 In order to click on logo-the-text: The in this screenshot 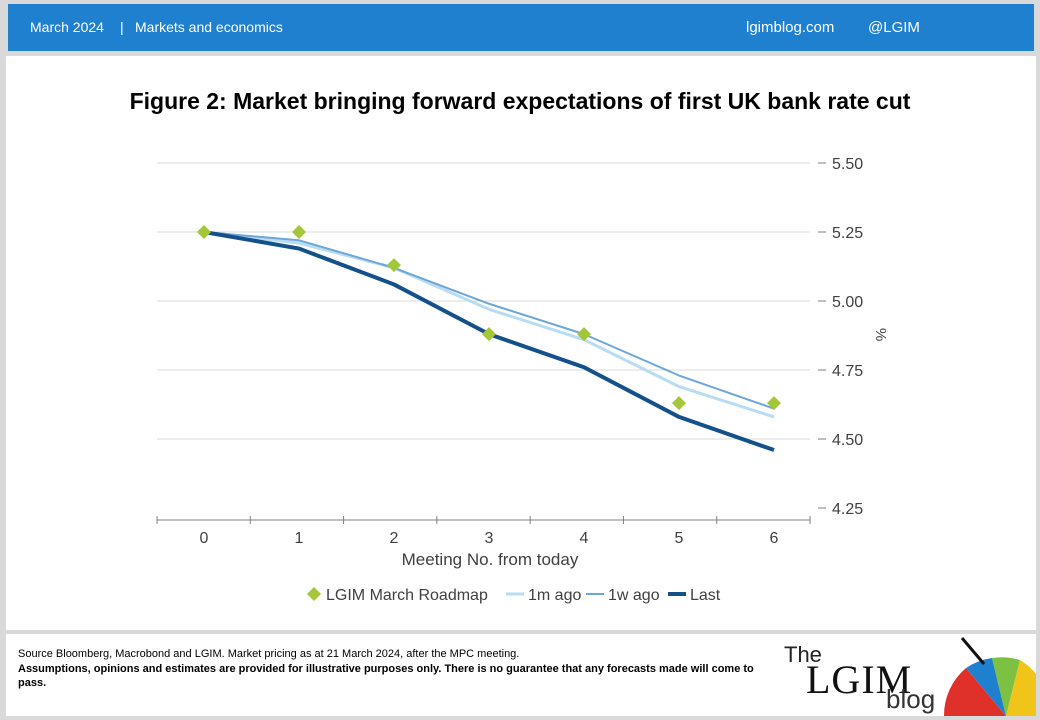, I will do `click(803, 654)`.